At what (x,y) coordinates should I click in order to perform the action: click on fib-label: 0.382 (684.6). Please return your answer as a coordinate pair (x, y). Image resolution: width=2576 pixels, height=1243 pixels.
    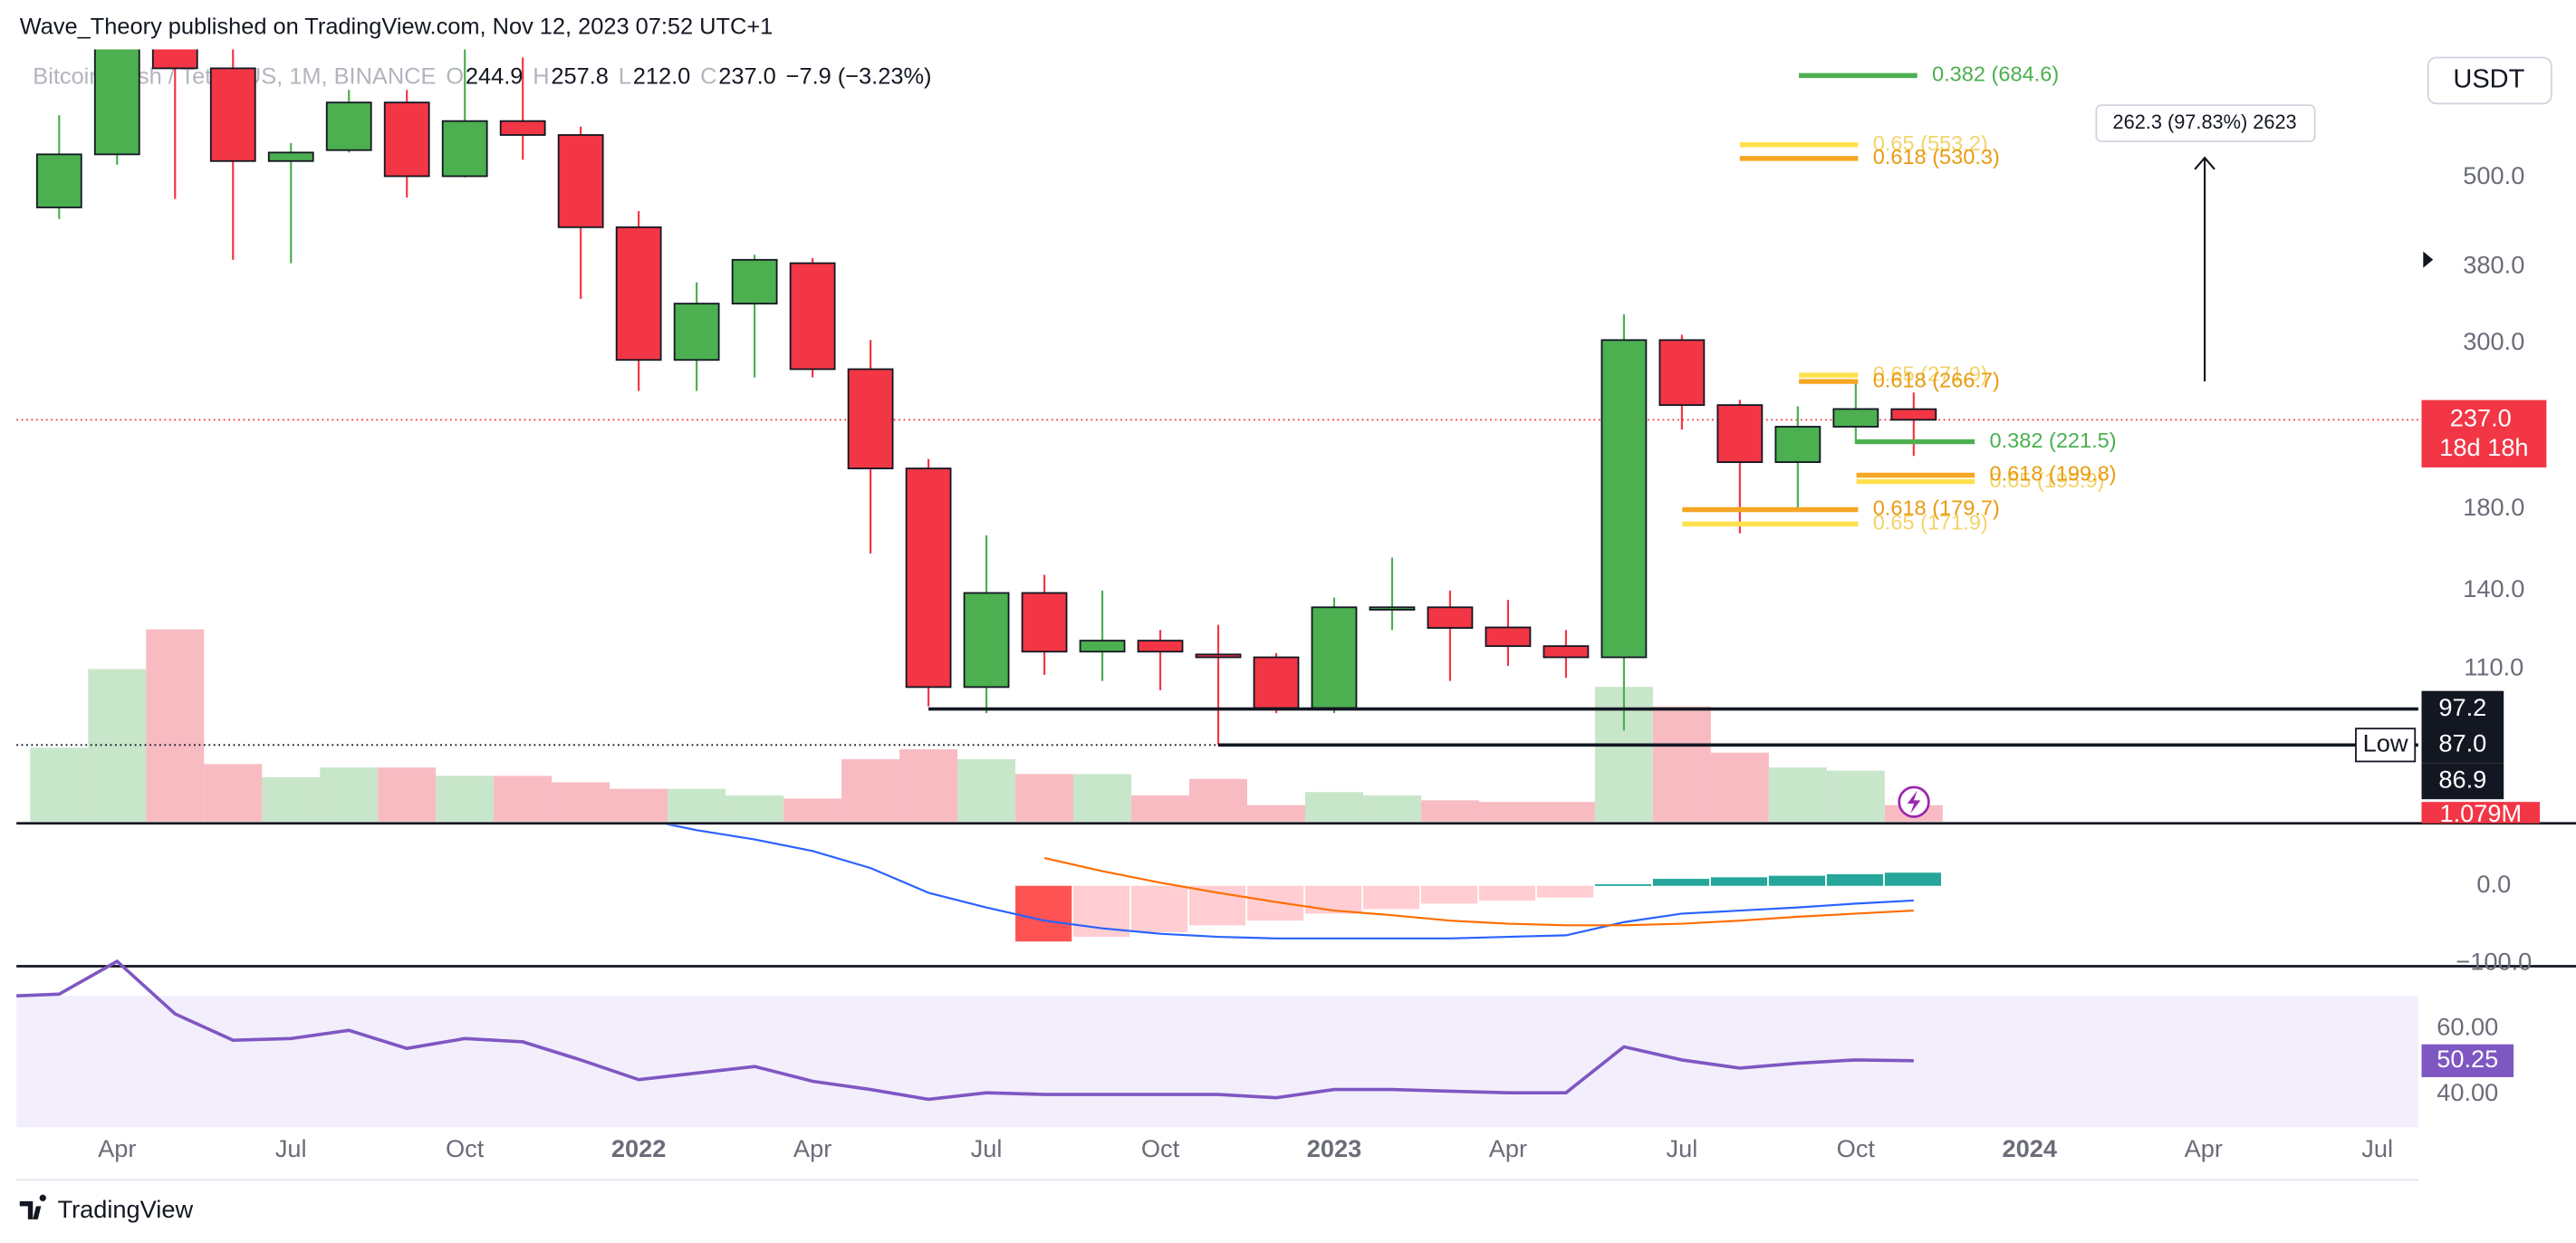
    Looking at the image, I should click on (1995, 74).